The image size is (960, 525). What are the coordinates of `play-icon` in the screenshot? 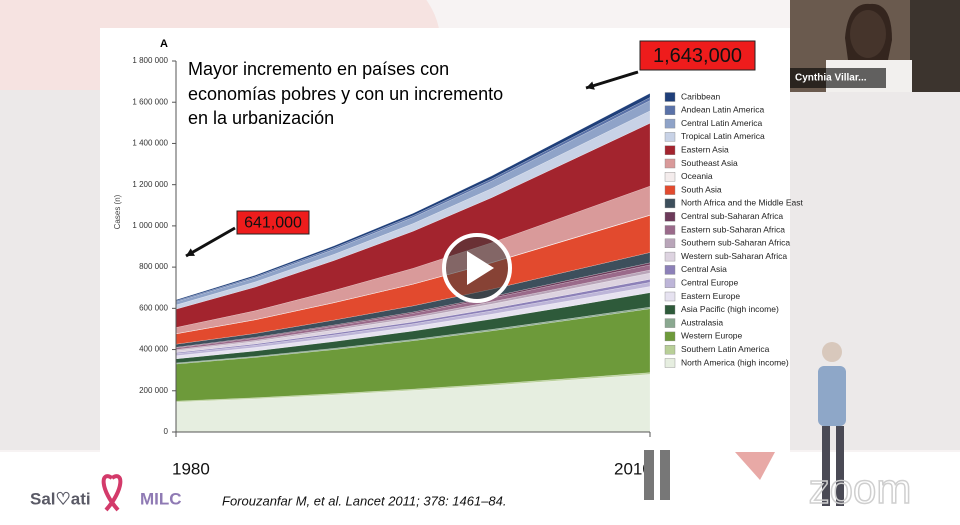 It's located at (480, 268).